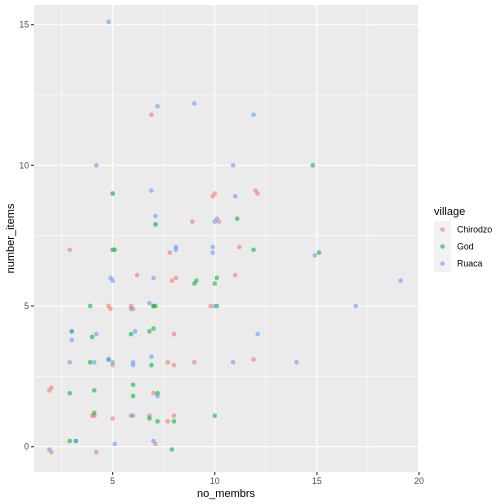  I want to click on x-tick-label: 10, so click(215, 481).